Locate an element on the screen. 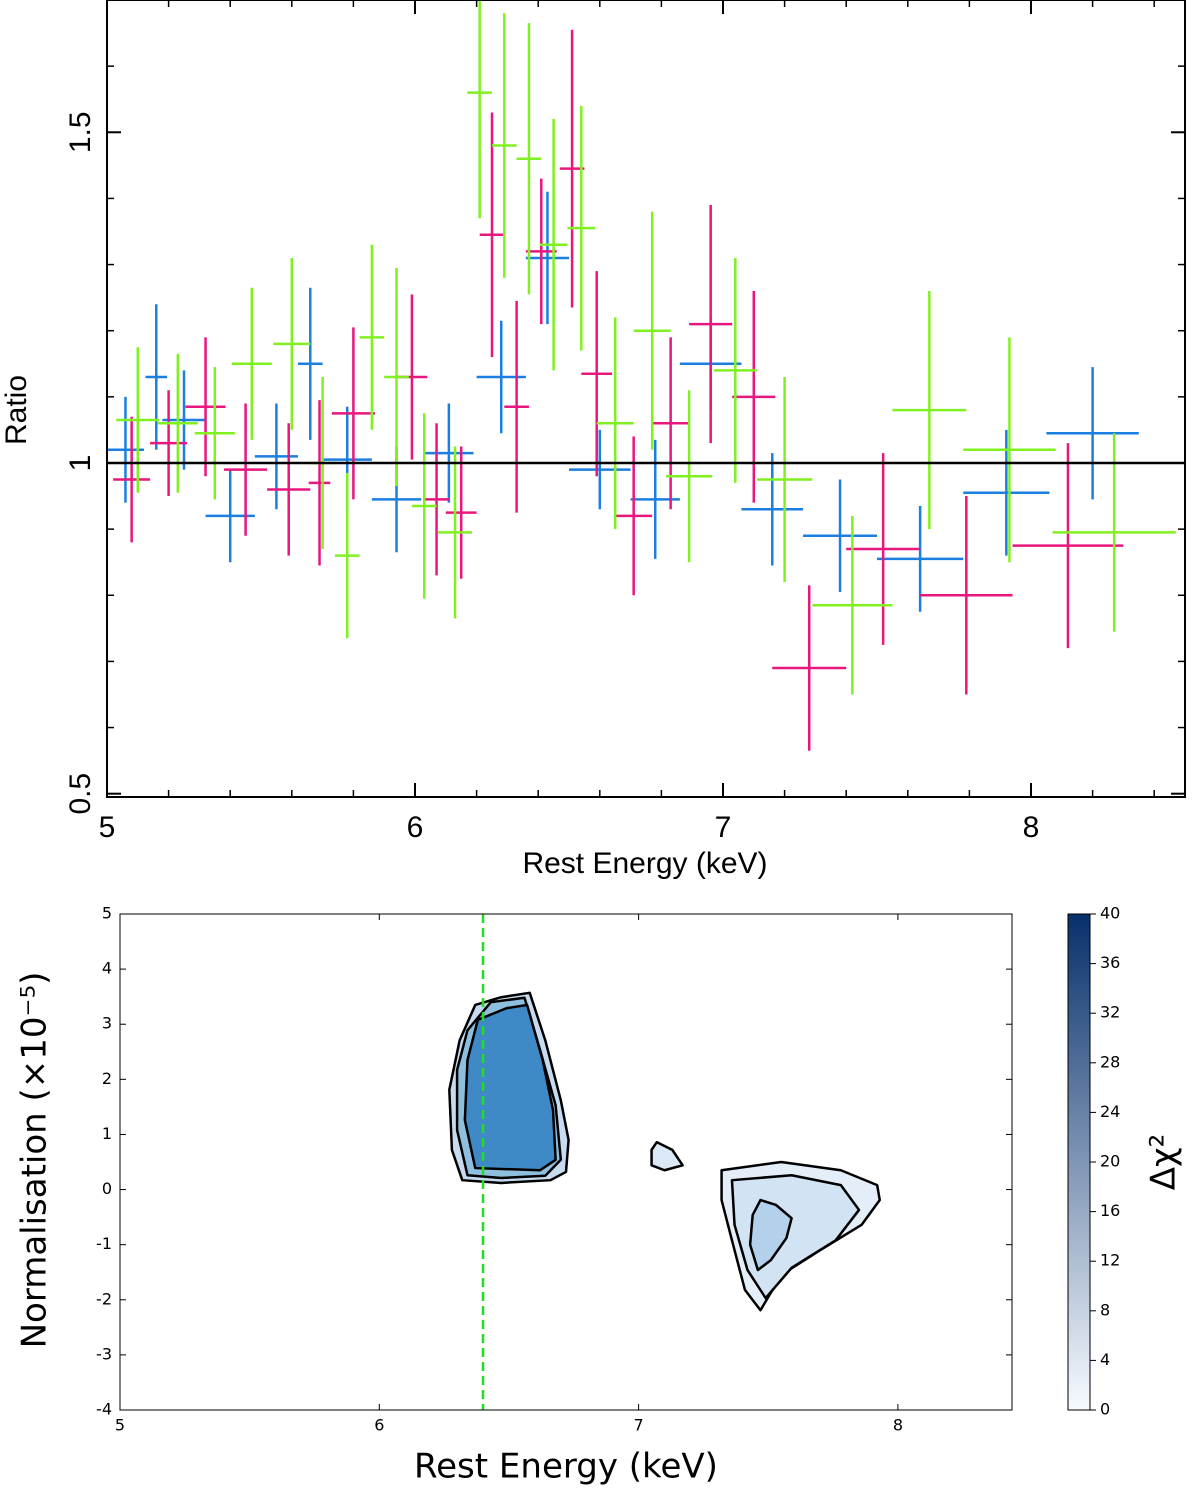  colorbar is located at coordinates (1079, 1162).